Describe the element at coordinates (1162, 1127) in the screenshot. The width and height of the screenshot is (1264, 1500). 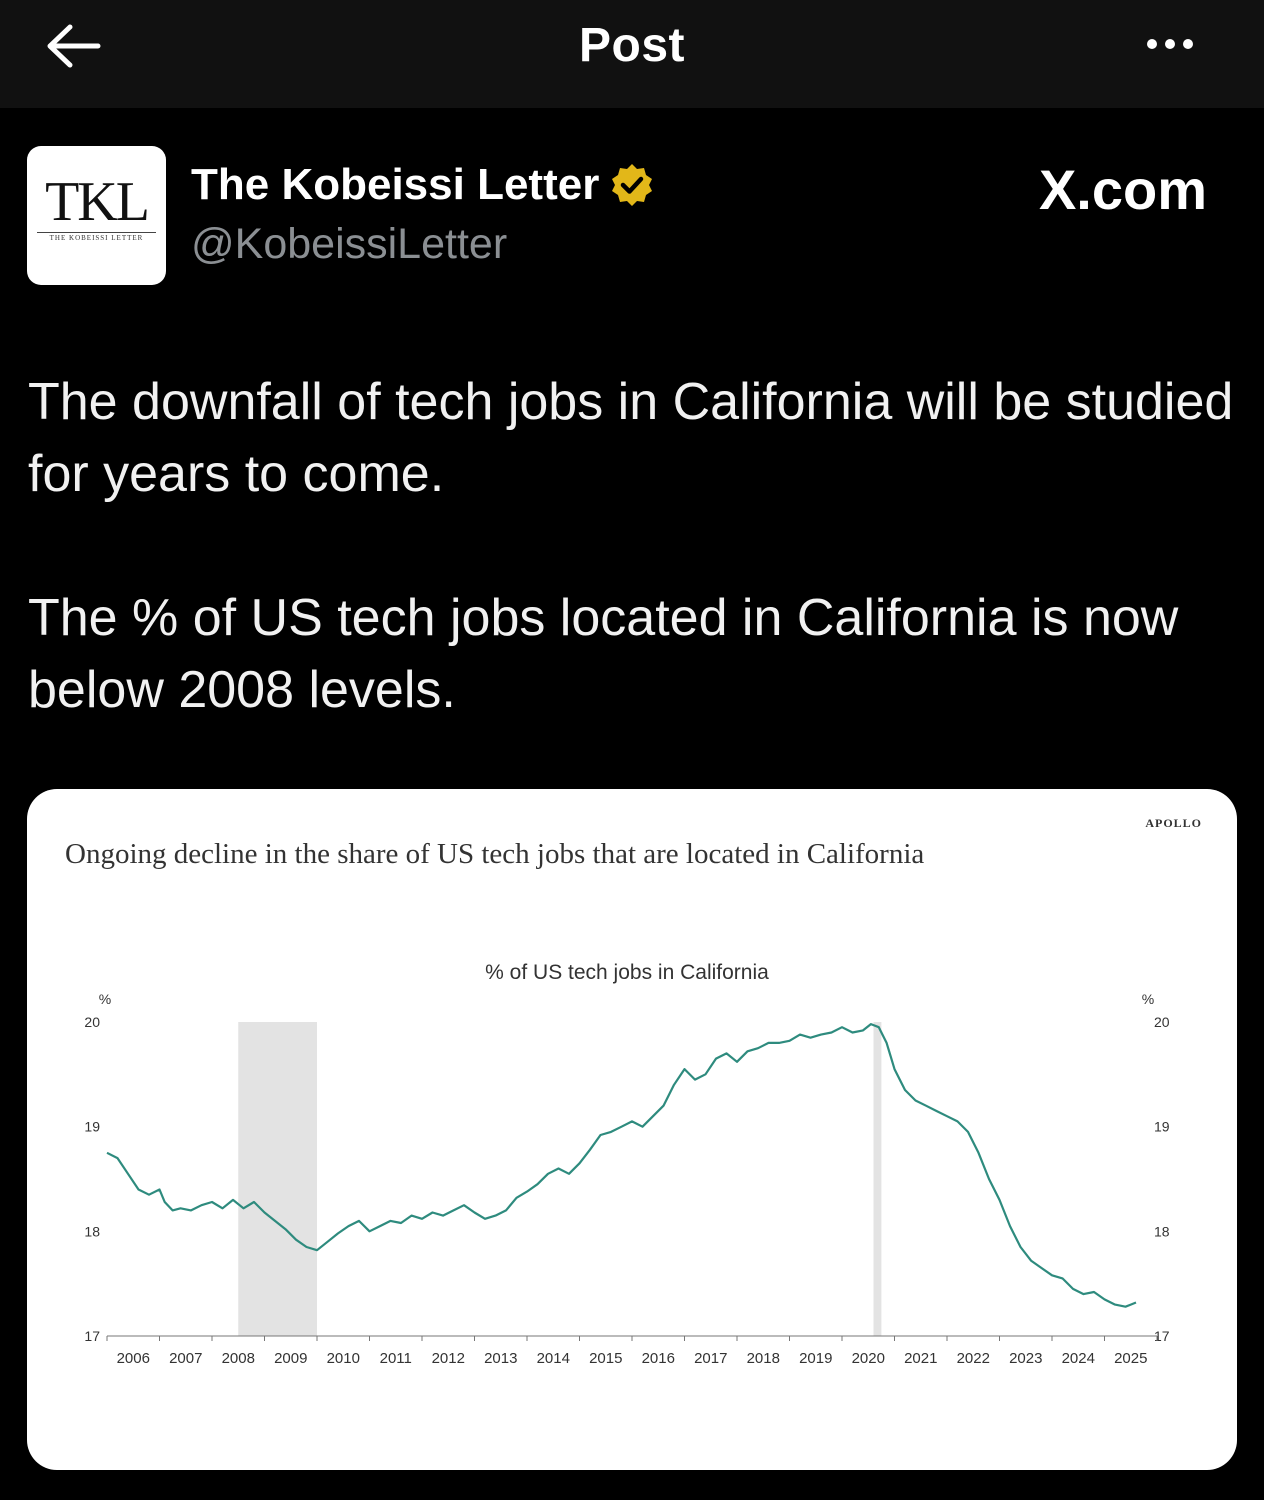
I see `y-tick-label-right: 19` at that location.